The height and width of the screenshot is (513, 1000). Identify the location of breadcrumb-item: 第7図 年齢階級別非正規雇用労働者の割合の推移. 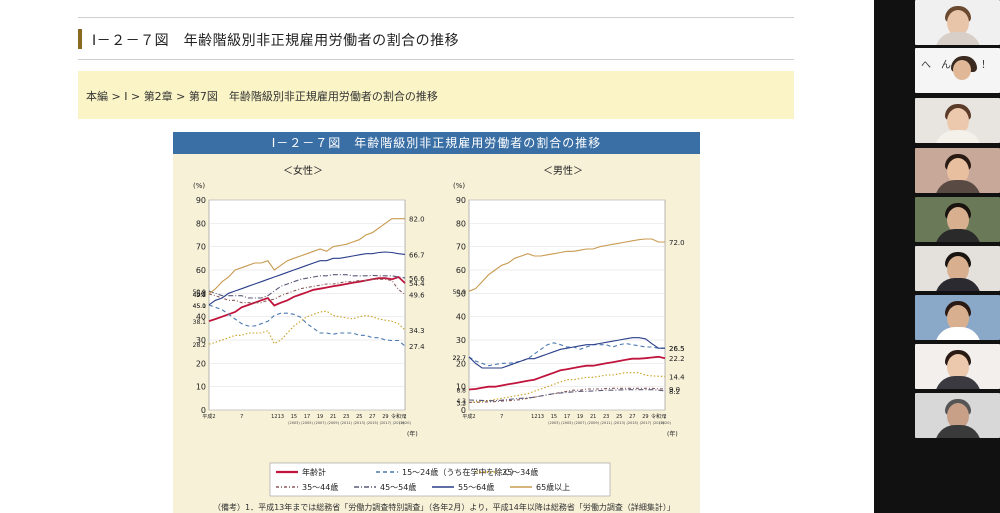
(313, 96).